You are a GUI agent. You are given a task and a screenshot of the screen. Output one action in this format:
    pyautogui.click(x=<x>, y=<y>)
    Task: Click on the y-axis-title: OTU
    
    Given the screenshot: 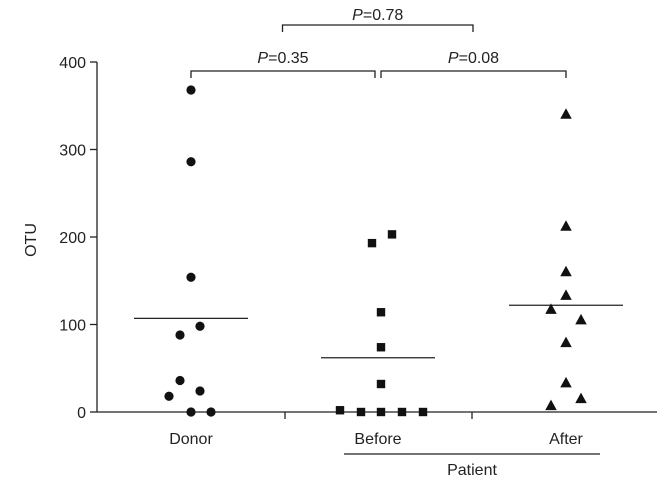 What is the action you would take?
    pyautogui.click(x=31, y=240)
    